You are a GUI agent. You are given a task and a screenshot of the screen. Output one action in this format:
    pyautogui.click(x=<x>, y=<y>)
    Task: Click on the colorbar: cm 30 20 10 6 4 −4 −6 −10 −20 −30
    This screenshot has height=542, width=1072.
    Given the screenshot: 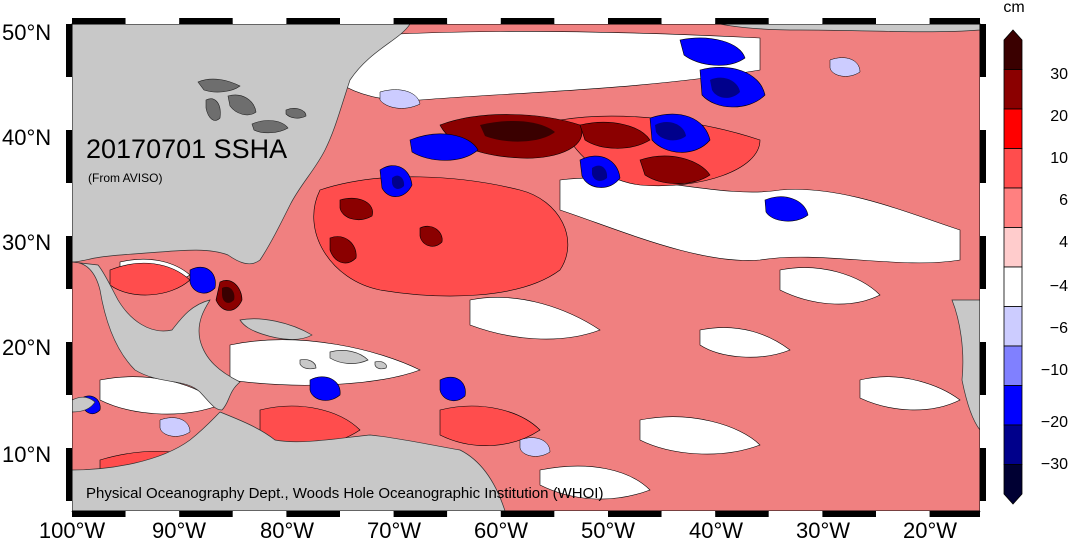 What is the action you would take?
    pyautogui.click(x=1035, y=252)
    